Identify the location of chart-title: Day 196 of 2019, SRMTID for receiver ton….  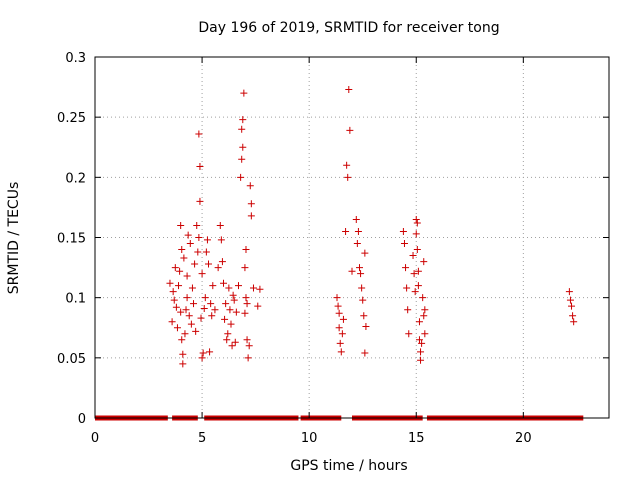
(348, 28).